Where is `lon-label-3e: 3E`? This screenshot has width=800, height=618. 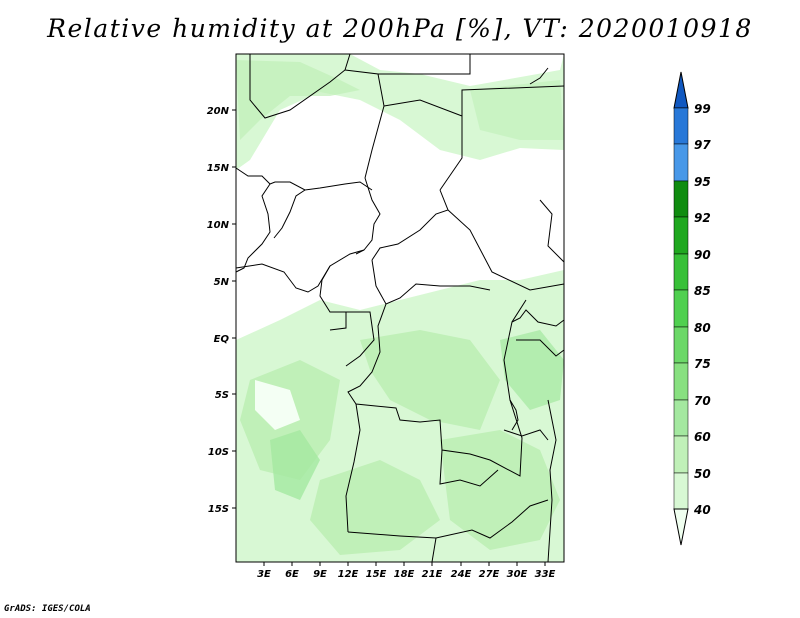
lon-label-3e: 3E is located at coordinates (264, 574).